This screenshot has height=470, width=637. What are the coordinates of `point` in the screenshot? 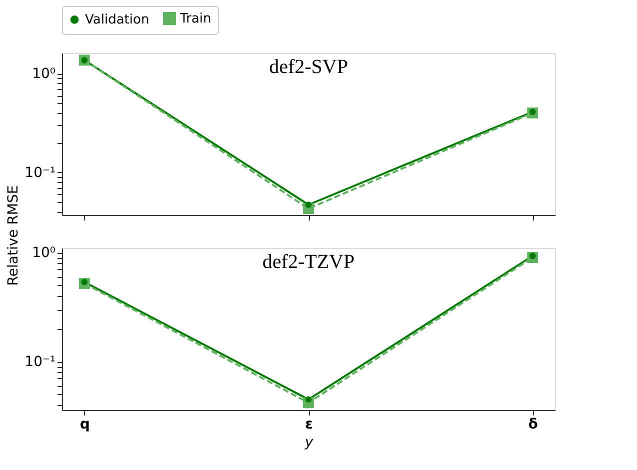 It's located at (308, 205).